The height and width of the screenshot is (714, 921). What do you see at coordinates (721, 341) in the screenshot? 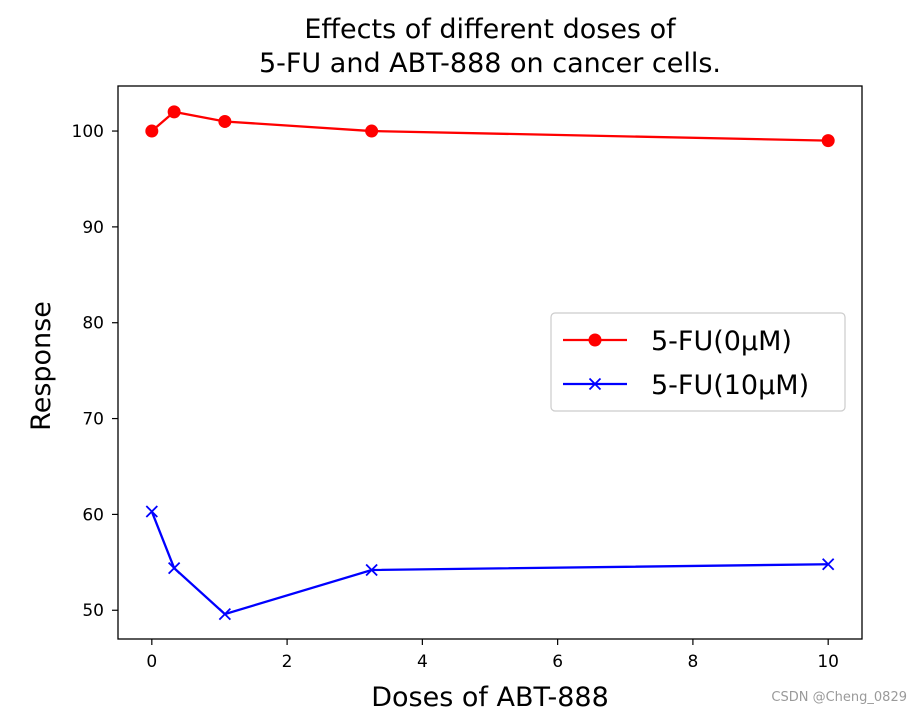
I see `legend-label: 5-FU(0μM)` at bounding box center [721, 341].